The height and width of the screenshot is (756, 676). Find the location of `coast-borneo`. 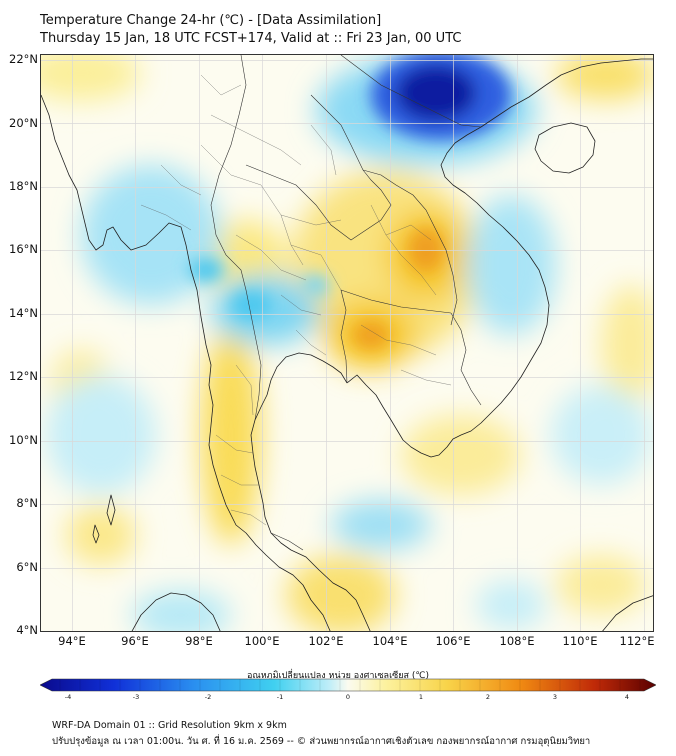

coast-borneo is located at coordinates (627, 613).